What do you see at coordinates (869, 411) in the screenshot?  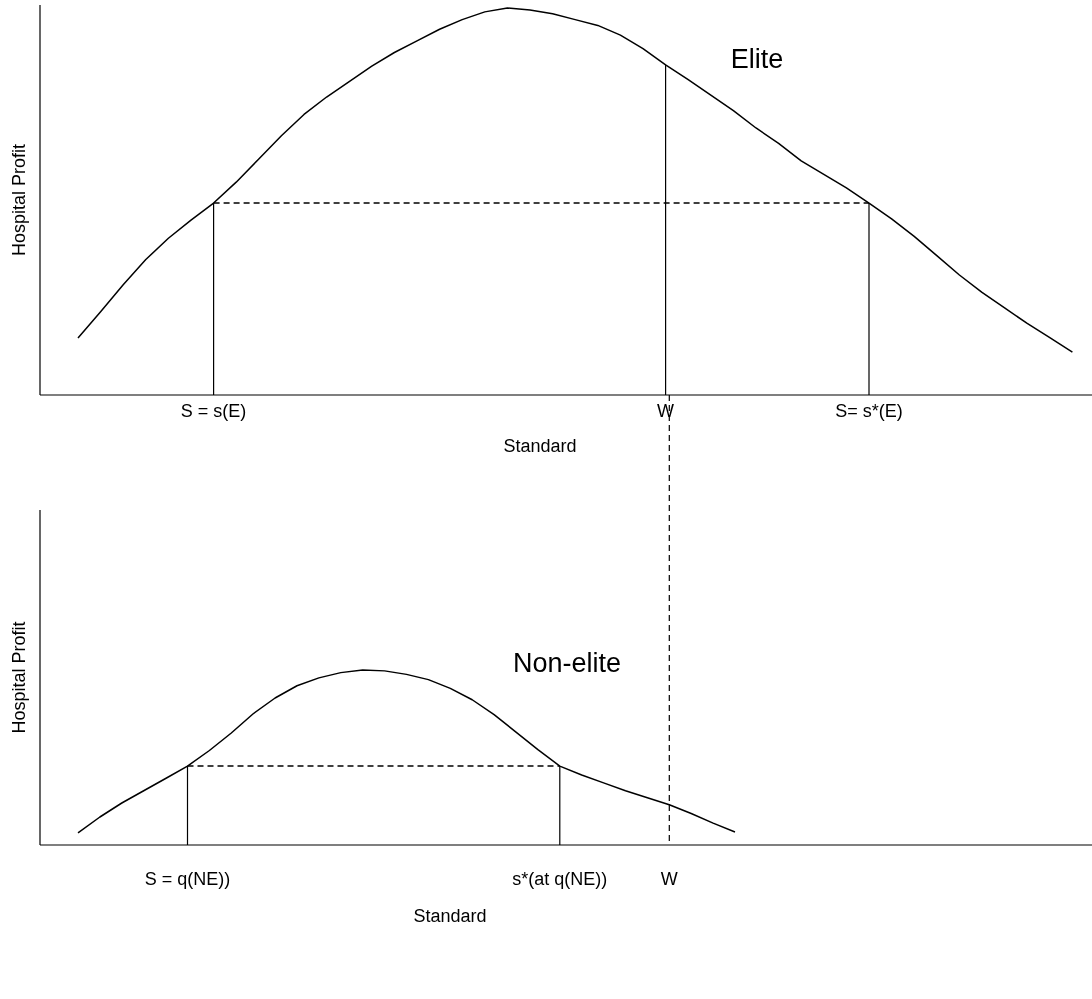 I see `x-tick-label: S= s*(E)` at bounding box center [869, 411].